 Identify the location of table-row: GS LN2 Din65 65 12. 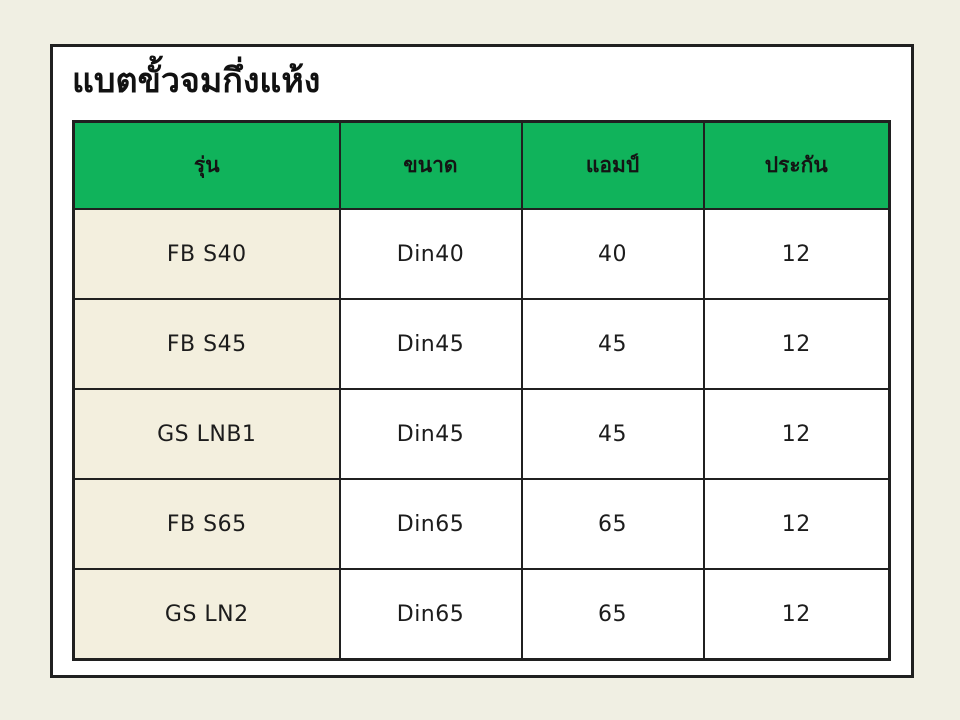
(481, 614).